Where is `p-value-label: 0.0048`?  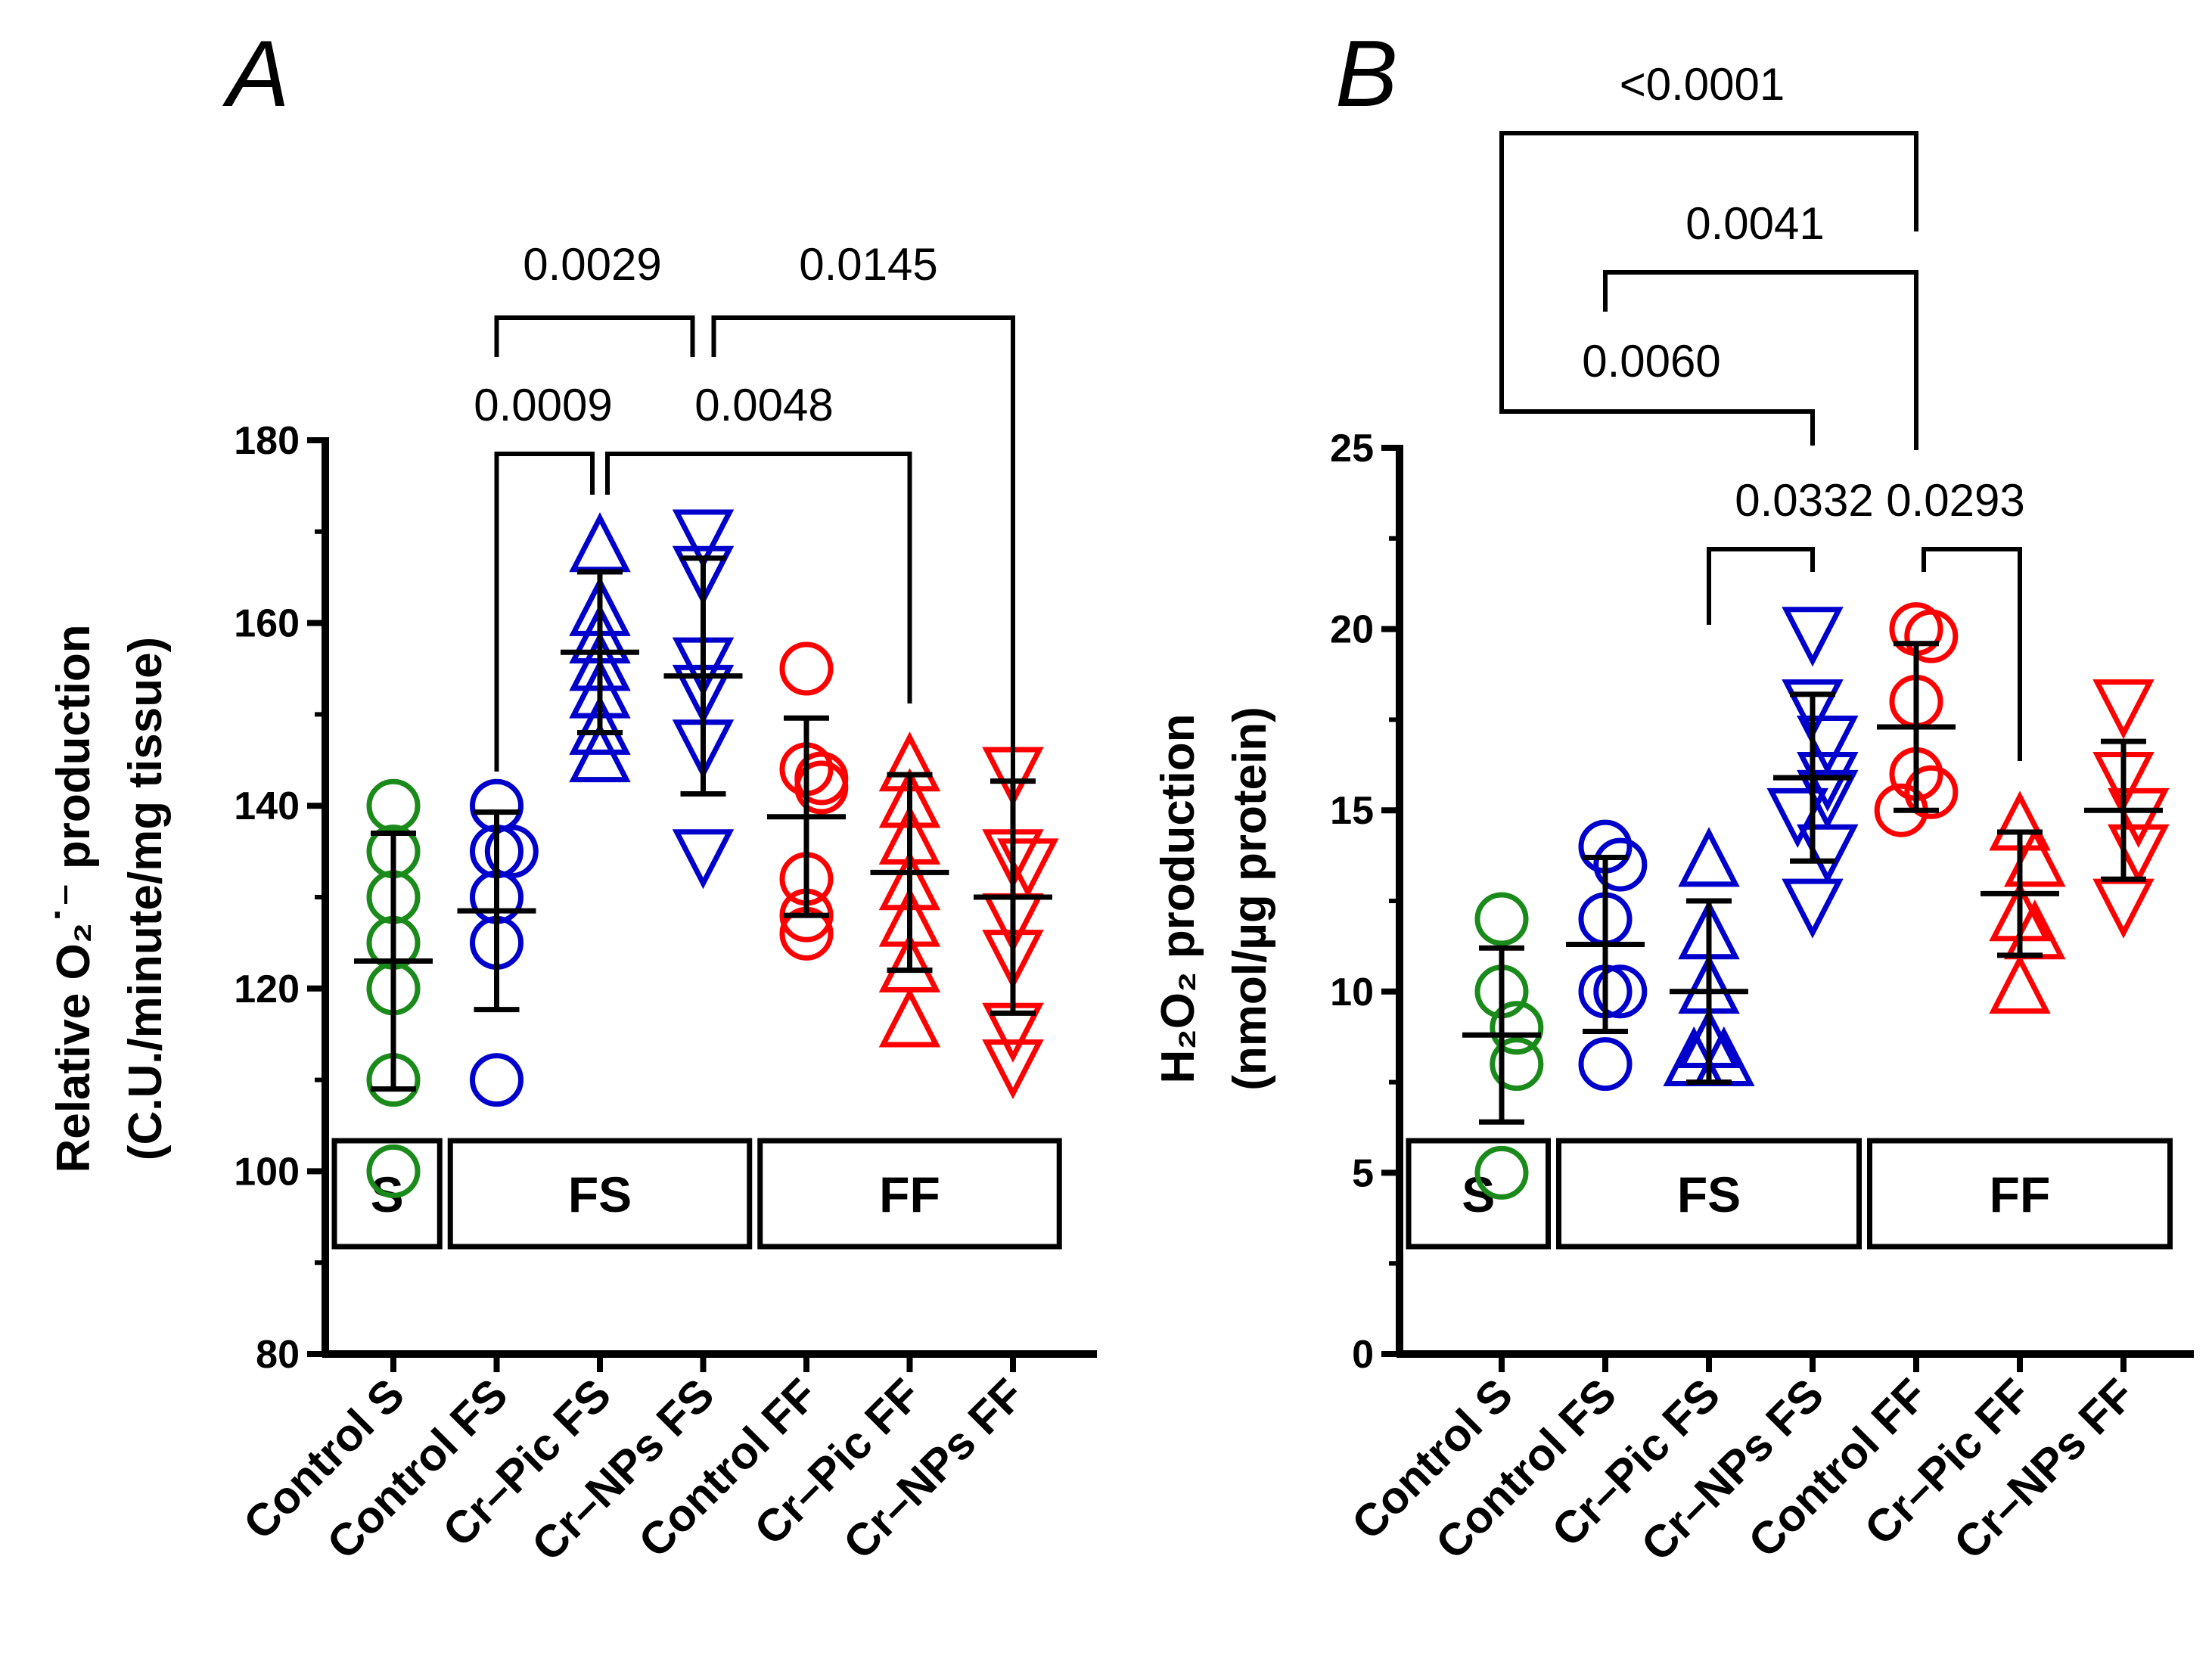 p-value-label: 0.0048 is located at coordinates (764, 405).